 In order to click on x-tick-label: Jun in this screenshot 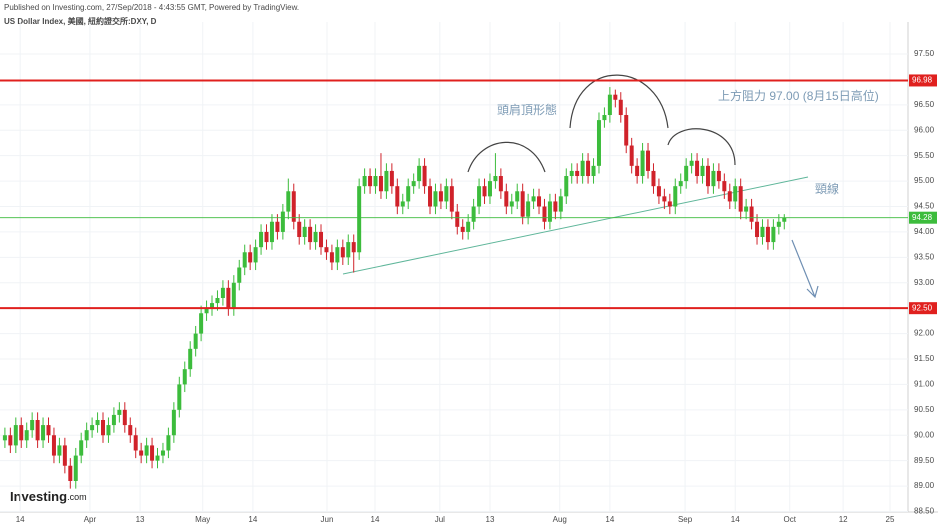, I will do `click(327, 519)`.